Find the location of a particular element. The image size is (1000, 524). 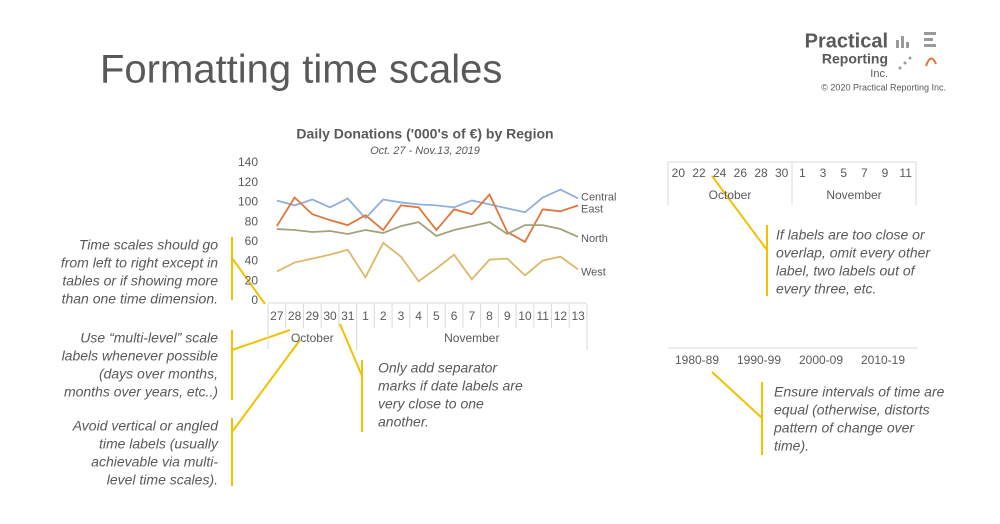

logo-name: Practical is located at coordinates (846, 41).